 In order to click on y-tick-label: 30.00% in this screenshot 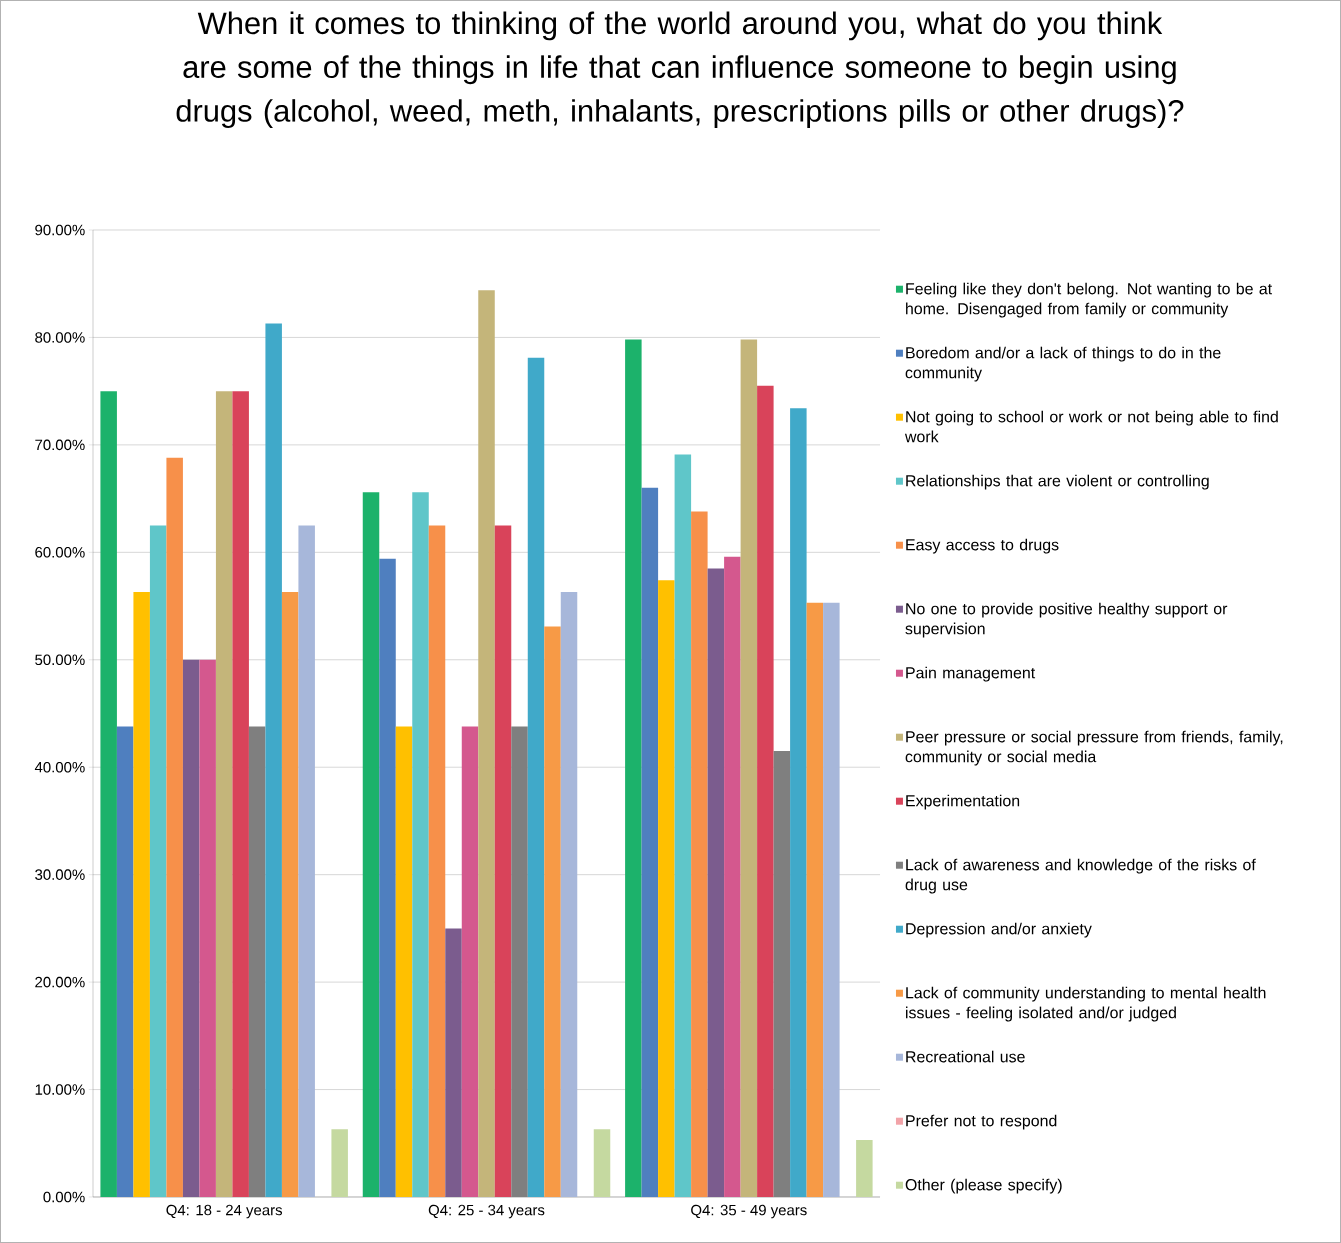, I will do `click(60, 874)`.